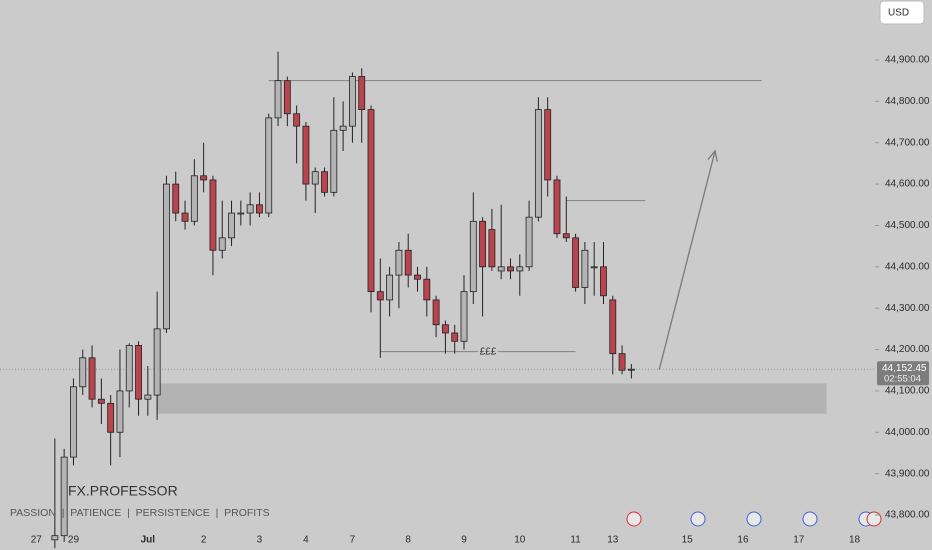 This screenshot has height=550, width=932. Describe the element at coordinates (37, 540) in the screenshot. I see `x-tick-label: 27` at that location.